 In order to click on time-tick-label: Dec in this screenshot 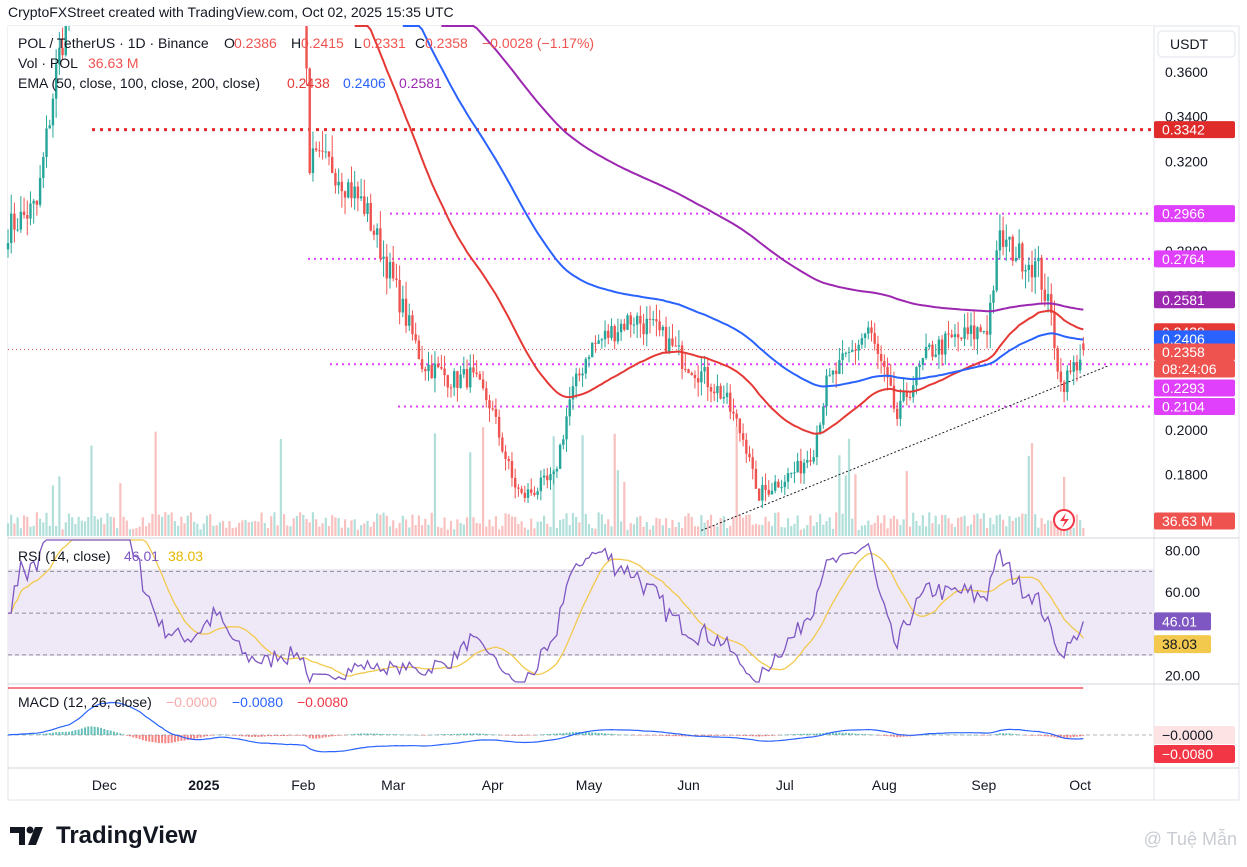, I will do `click(104, 785)`.